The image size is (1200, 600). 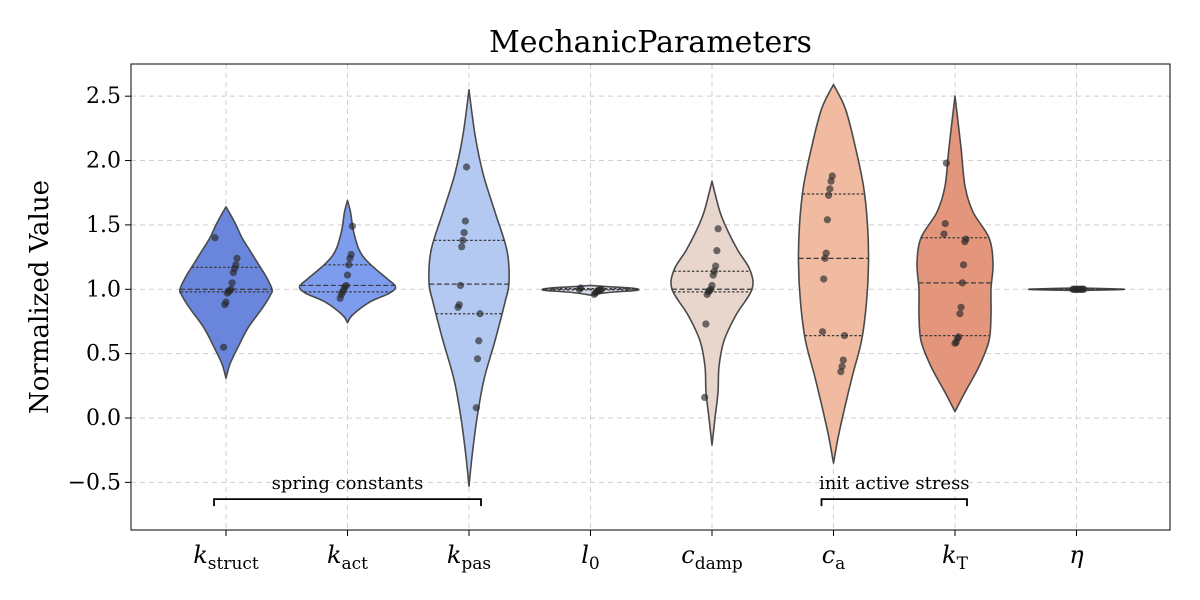 I want to click on violin-kT, so click(x=955, y=254).